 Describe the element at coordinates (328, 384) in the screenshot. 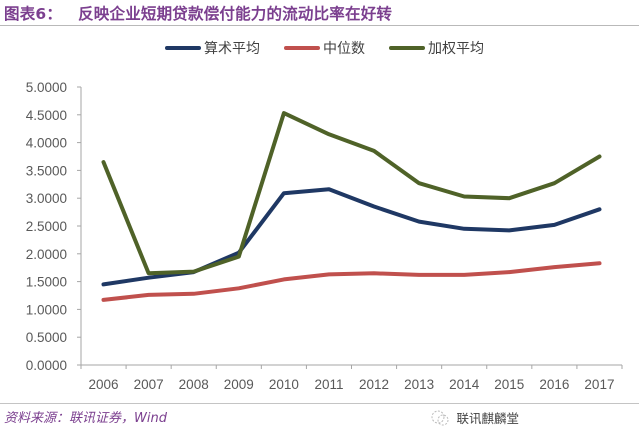

I see `x-tick-label: 2011` at that location.